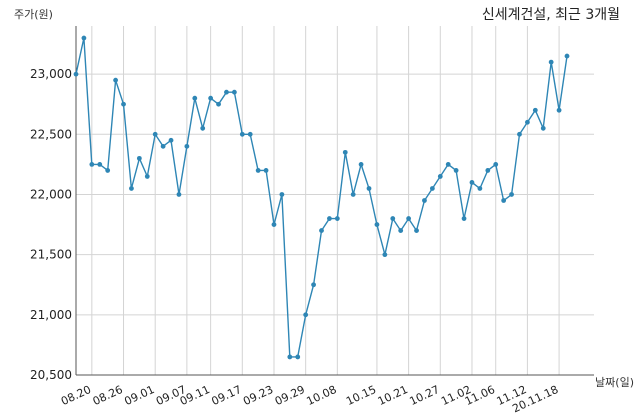  What do you see at coordinates (322, 395) in the screenshot?
I see `x-tick-label: 10.08` at bounding box center [322, 395].